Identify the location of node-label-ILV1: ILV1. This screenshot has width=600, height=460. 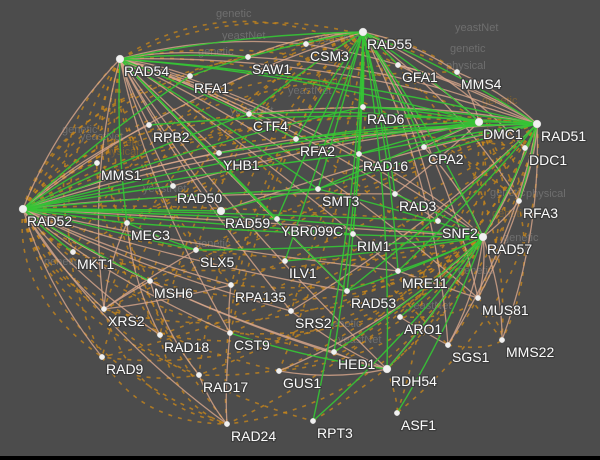
(303, 273).